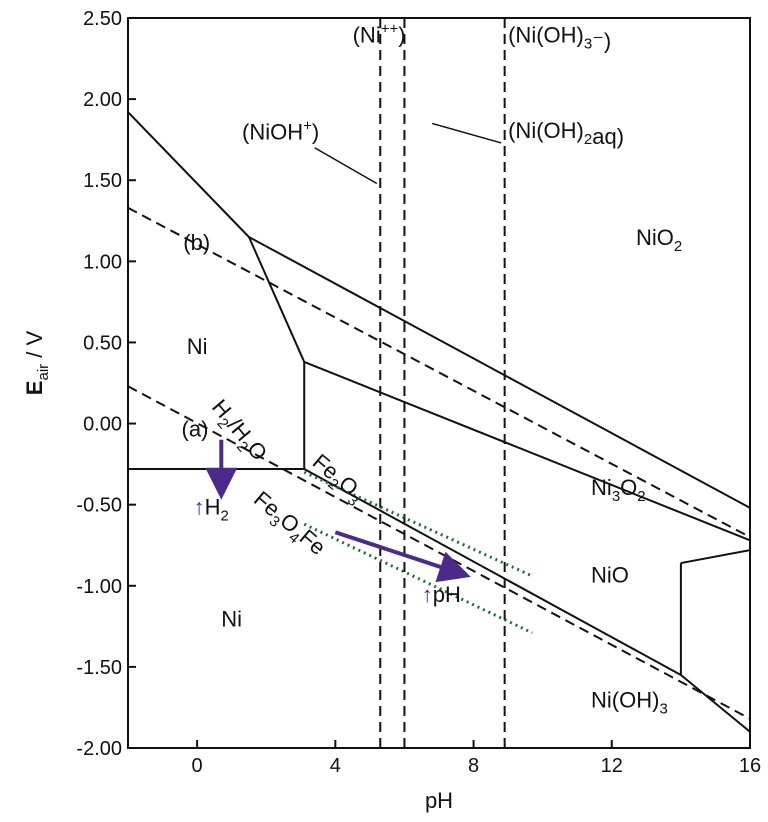  I want to click on x-tick-label: 4, so click(335, 766).